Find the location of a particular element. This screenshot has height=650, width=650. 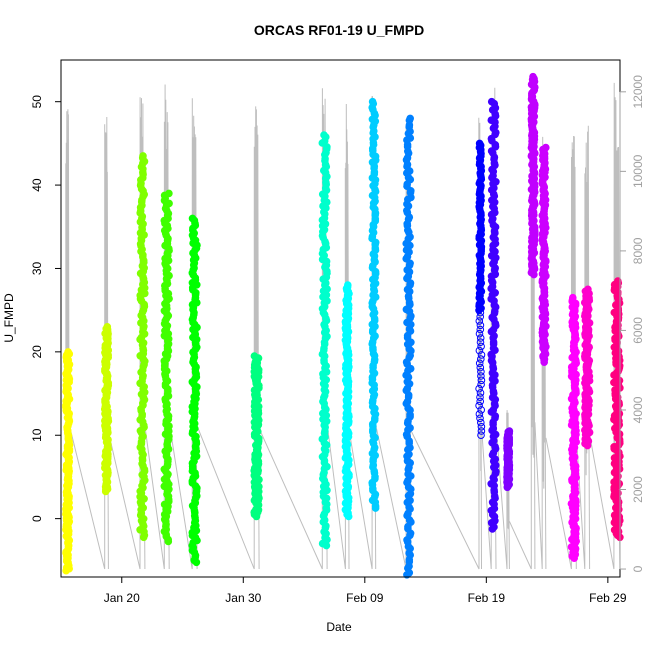

y2-tick-label-2: 2000 is located at coordinates (638, 489).